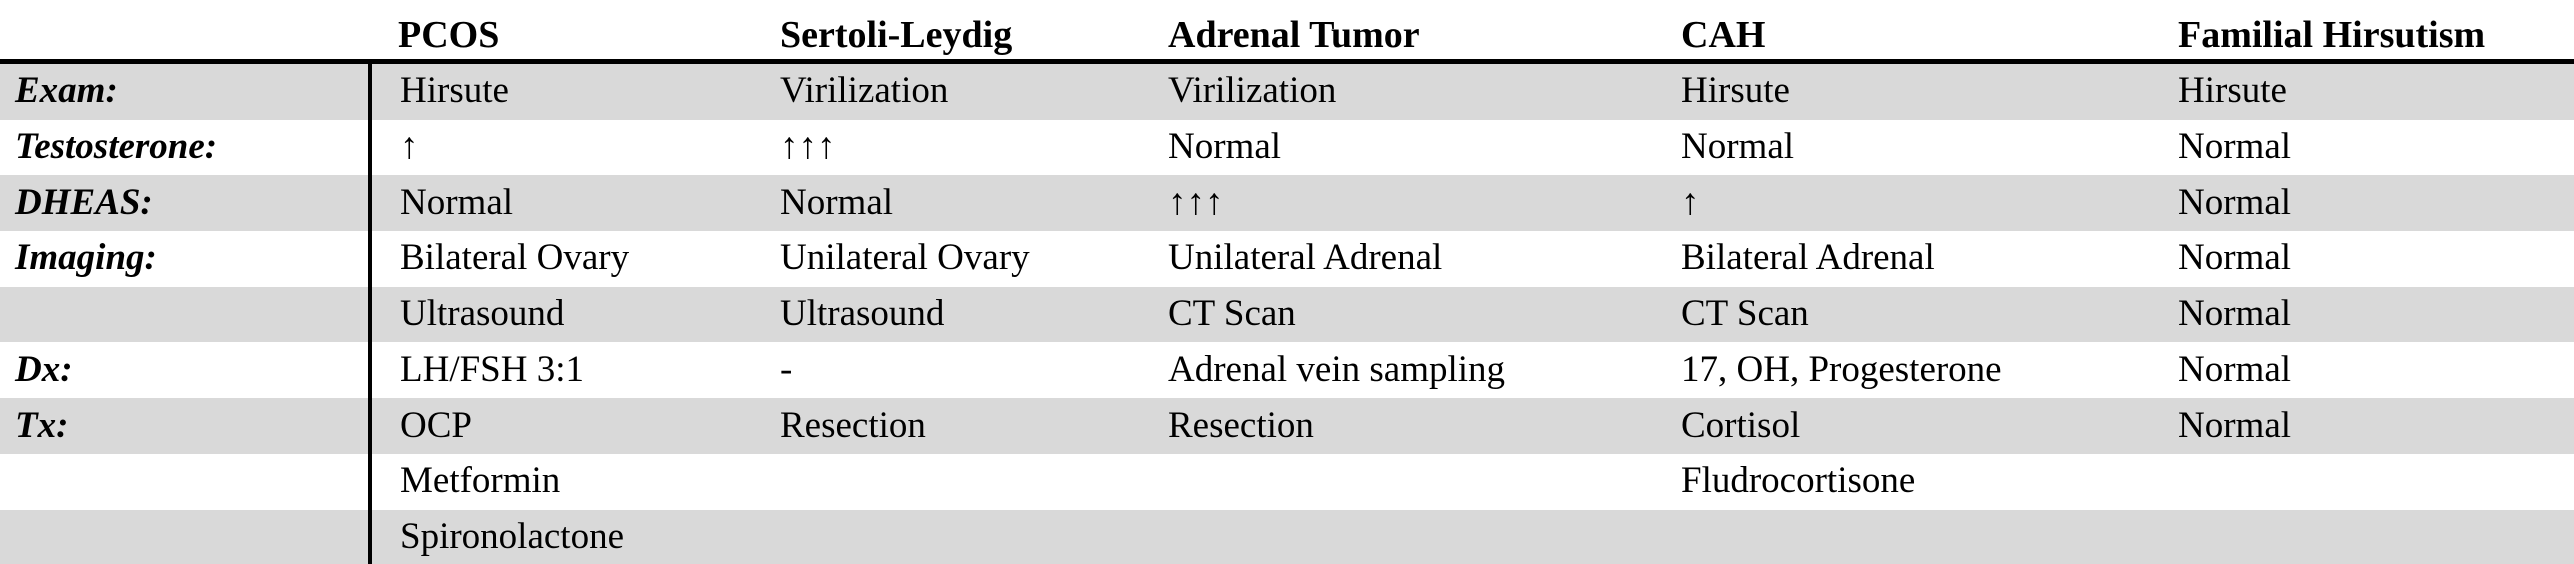 The width and height of the screenshot is (2574, 564). I want to click on table-row: Testosterone: ↑ ↑↑↑ Normal Normal Normal, so click(1287, 147).